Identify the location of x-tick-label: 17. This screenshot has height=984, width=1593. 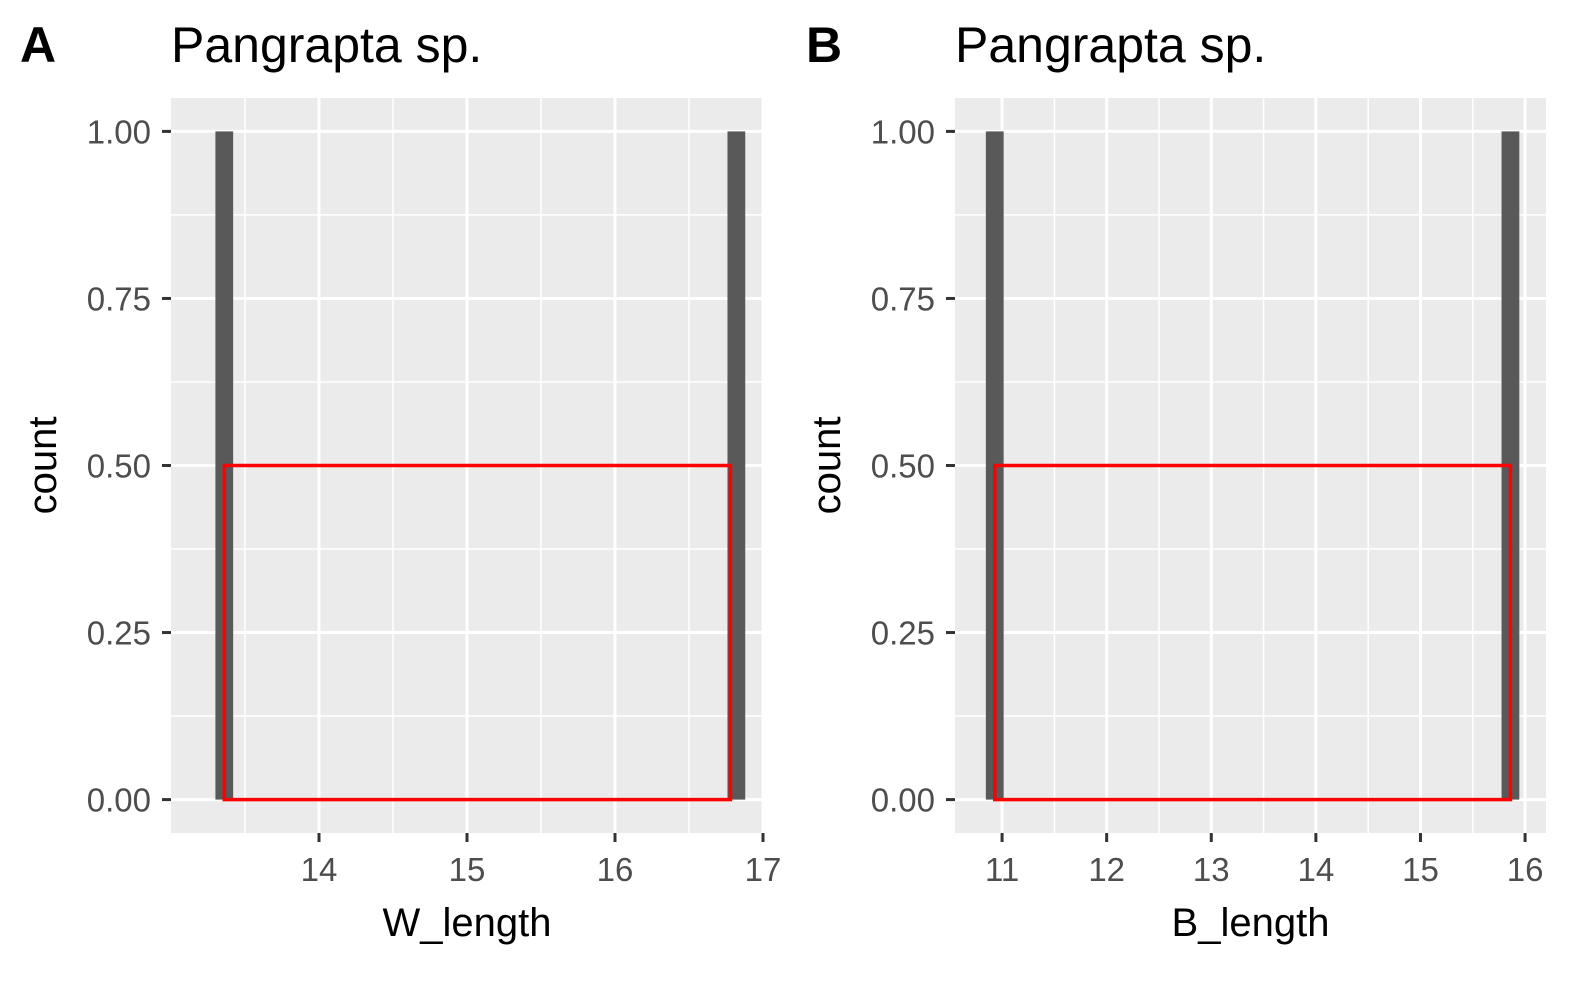
(763, 869).